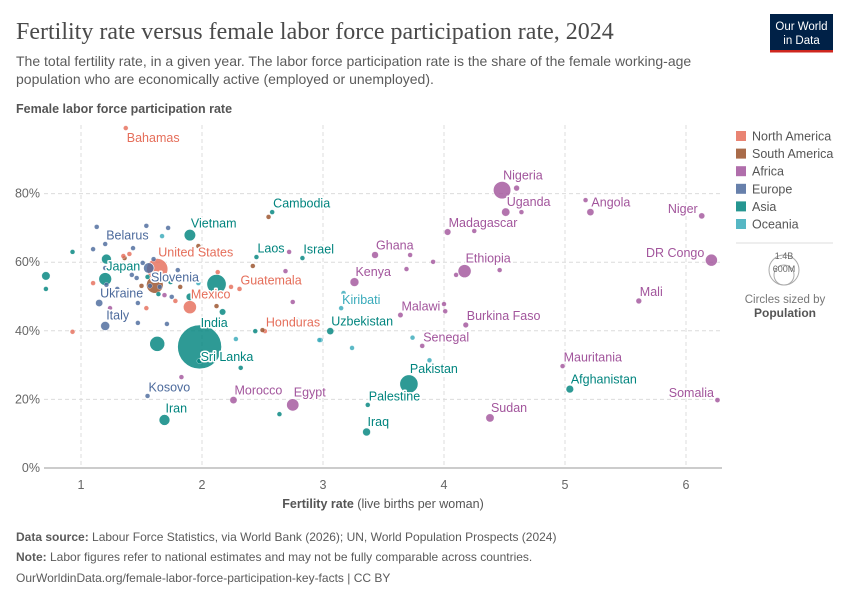 This screenshot has width=850, height=605. I want to click on point-ukraine, so click(99, 303).